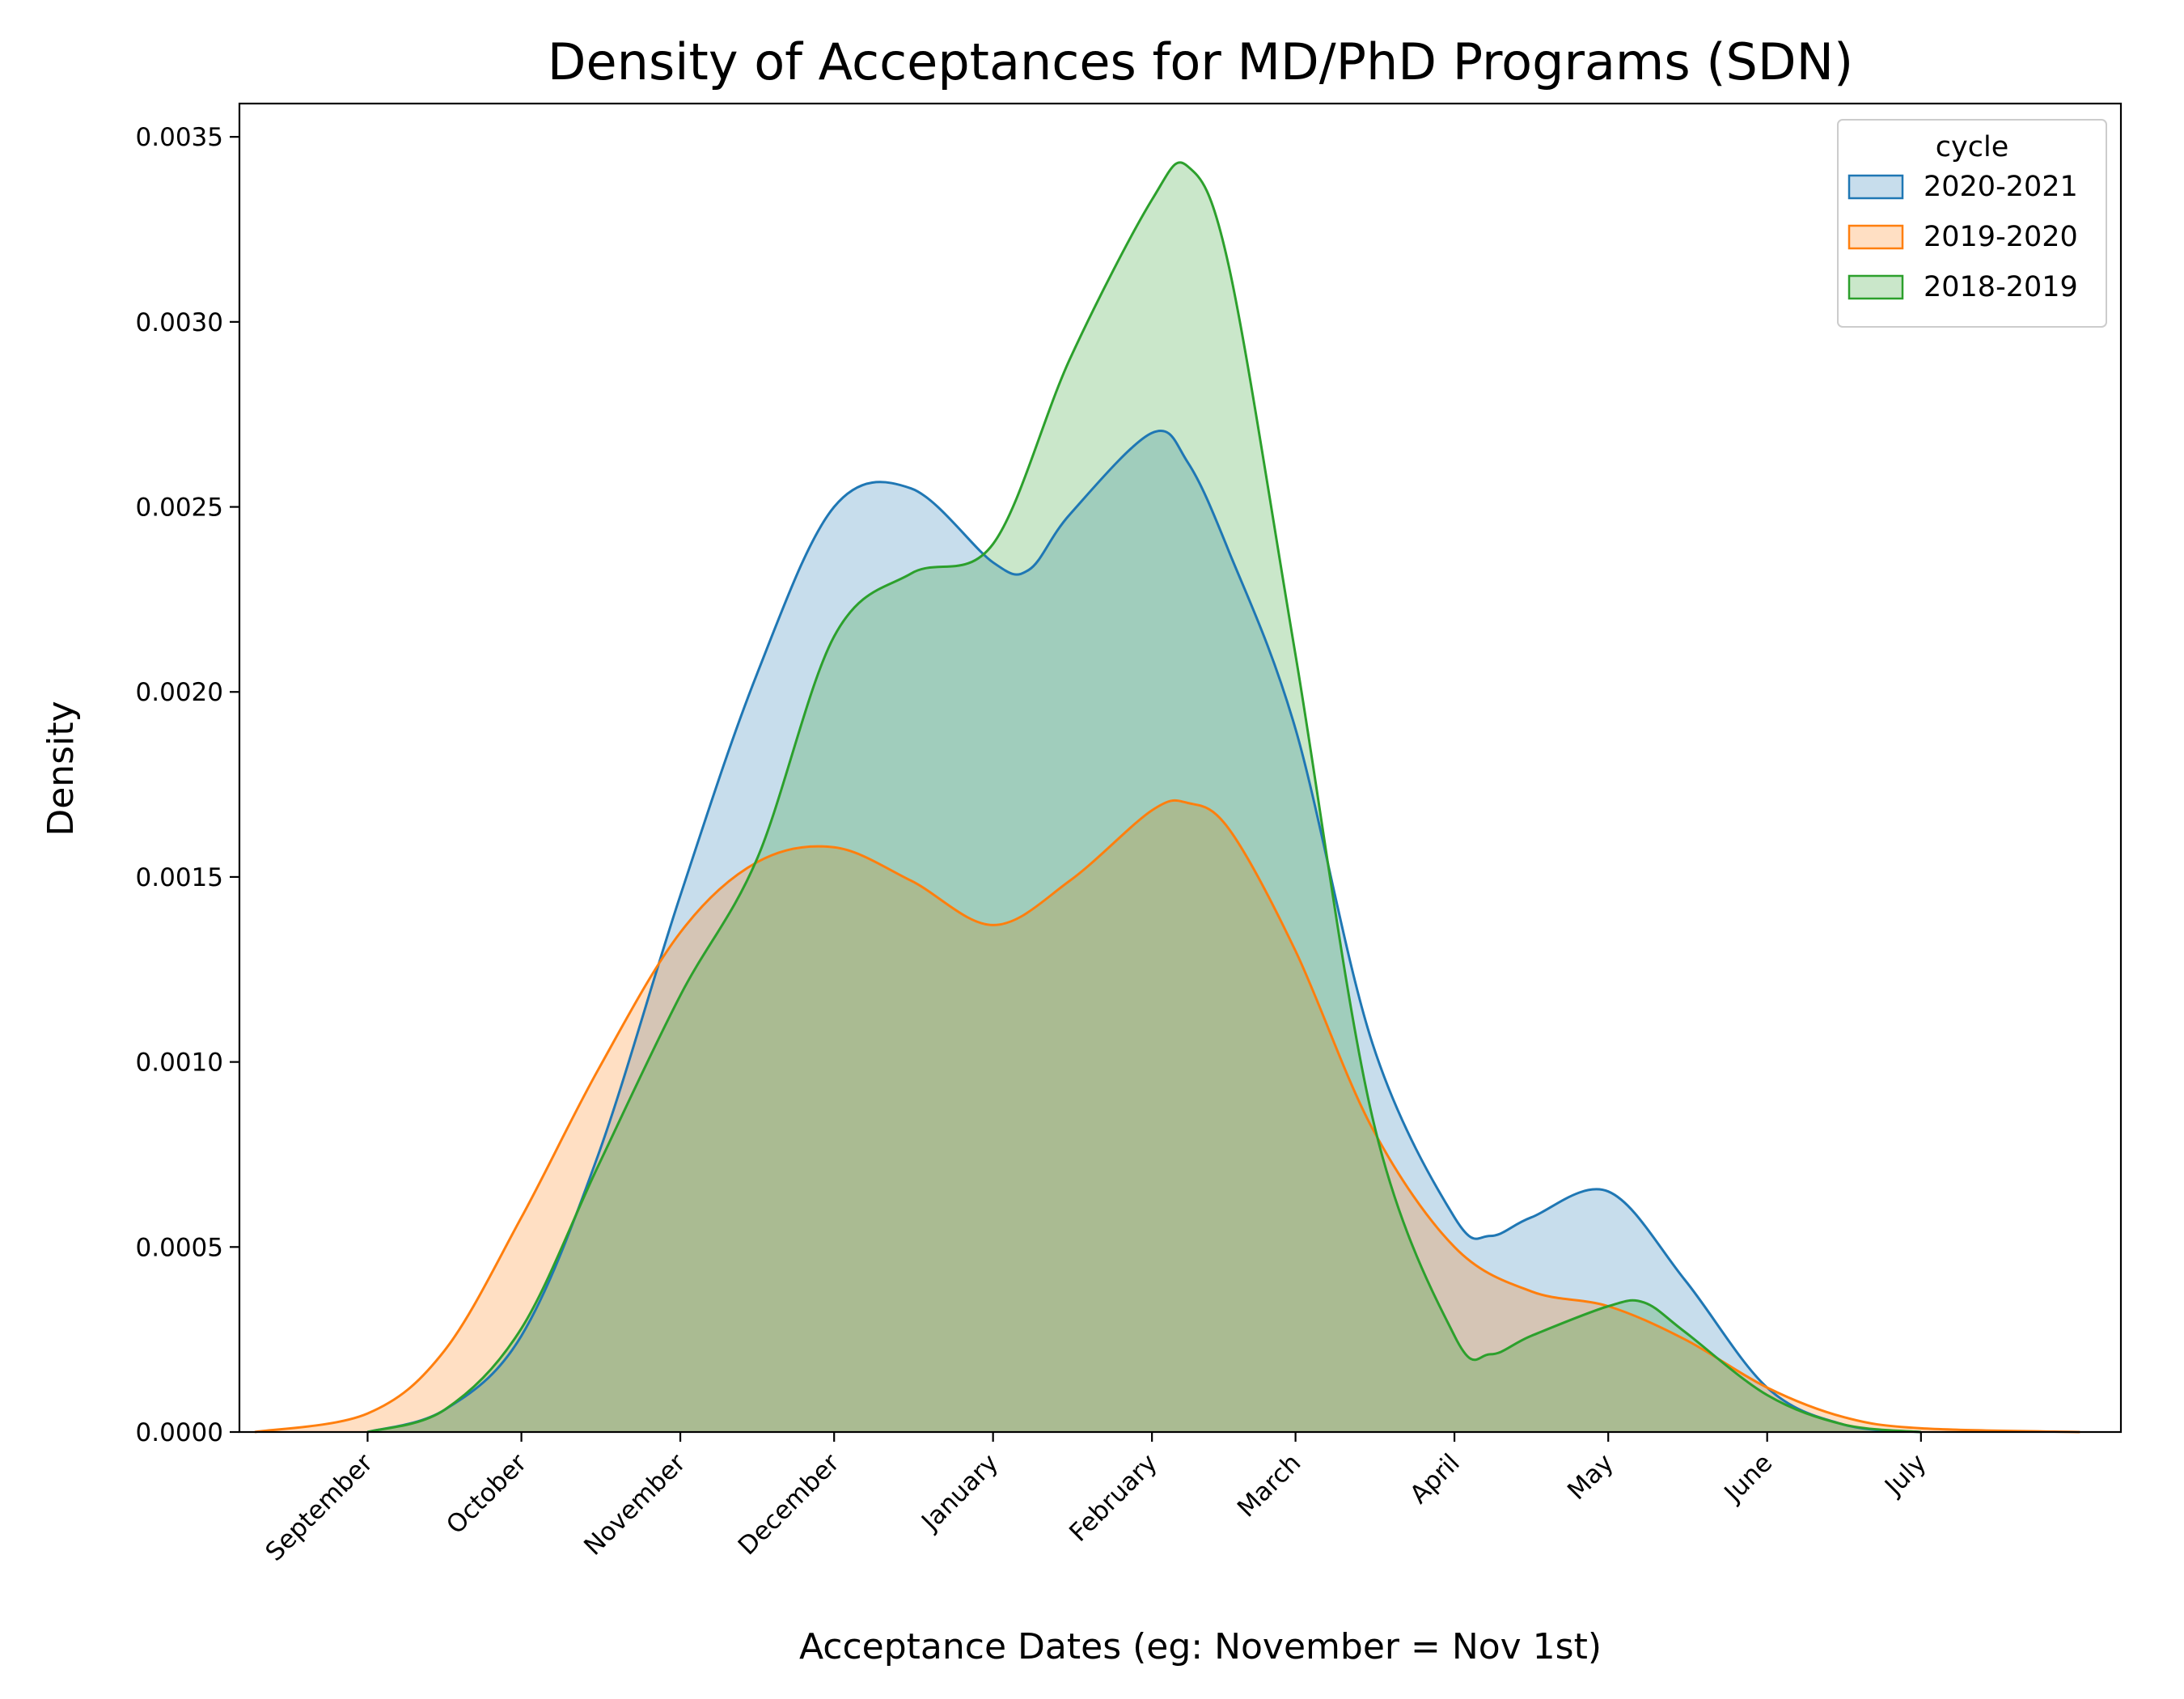  What do you see at coordinates (1972, 147) in the screenshot?
I see `legend-title: cycle` at bounding box center [1972, 147].